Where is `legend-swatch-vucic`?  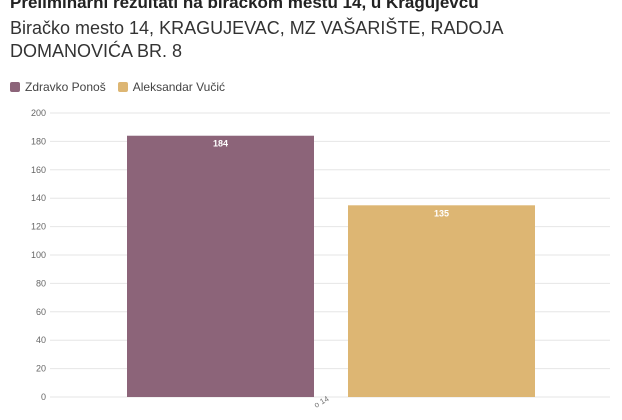 legend-swatch-vucic is located at coordinates (122, 87).